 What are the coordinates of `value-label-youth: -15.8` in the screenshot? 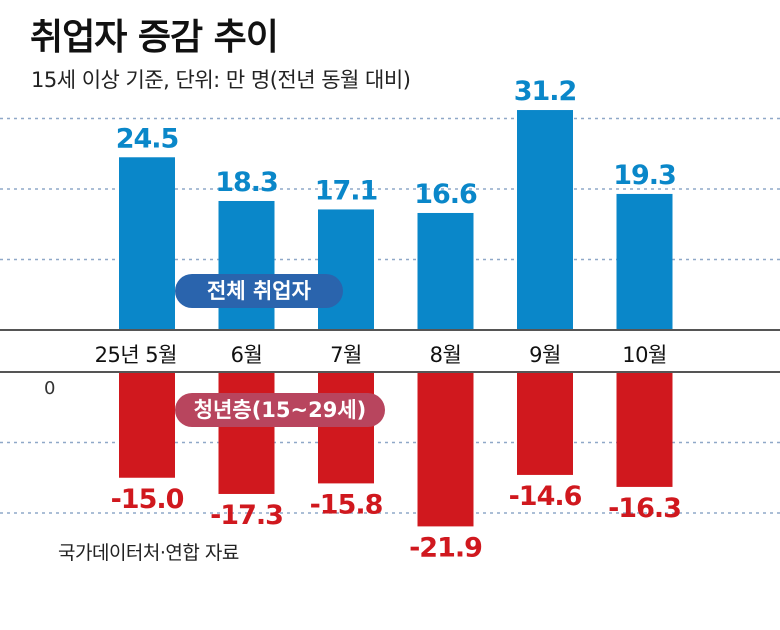 It's located at (346, 504).